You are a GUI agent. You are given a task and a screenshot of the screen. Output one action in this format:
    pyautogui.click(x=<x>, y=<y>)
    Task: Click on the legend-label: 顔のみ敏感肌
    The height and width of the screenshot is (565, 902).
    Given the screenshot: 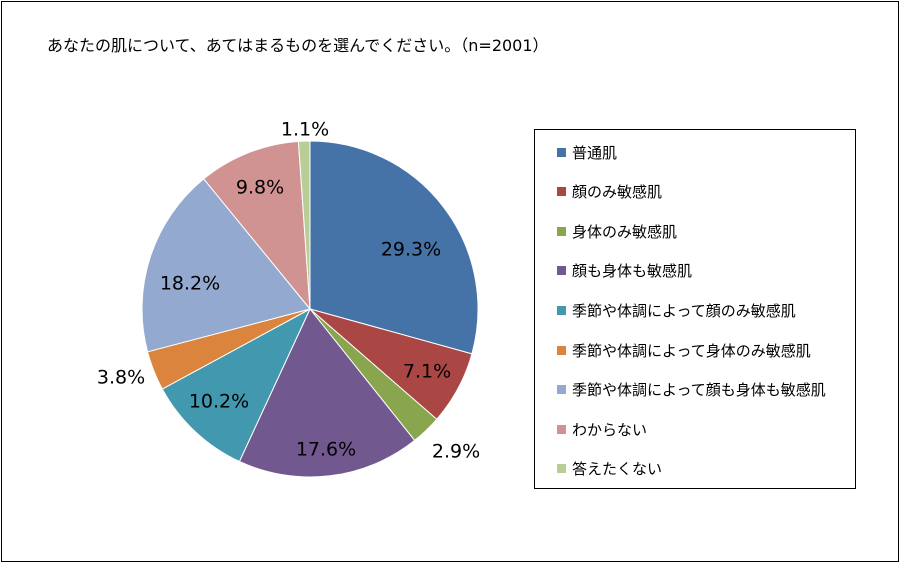 What is the action you would take?
    pyautogui.click(x=617, y=192)
    